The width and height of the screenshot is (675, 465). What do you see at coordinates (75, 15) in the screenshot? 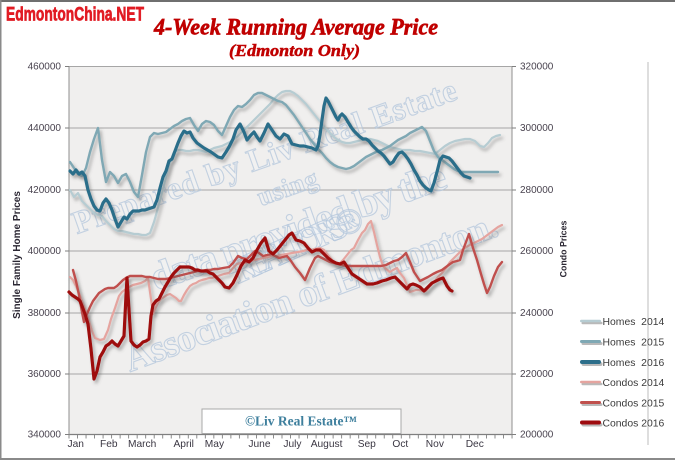
I see `svg-text: EdmontonChina.NET` at bounding box center [75, 15].